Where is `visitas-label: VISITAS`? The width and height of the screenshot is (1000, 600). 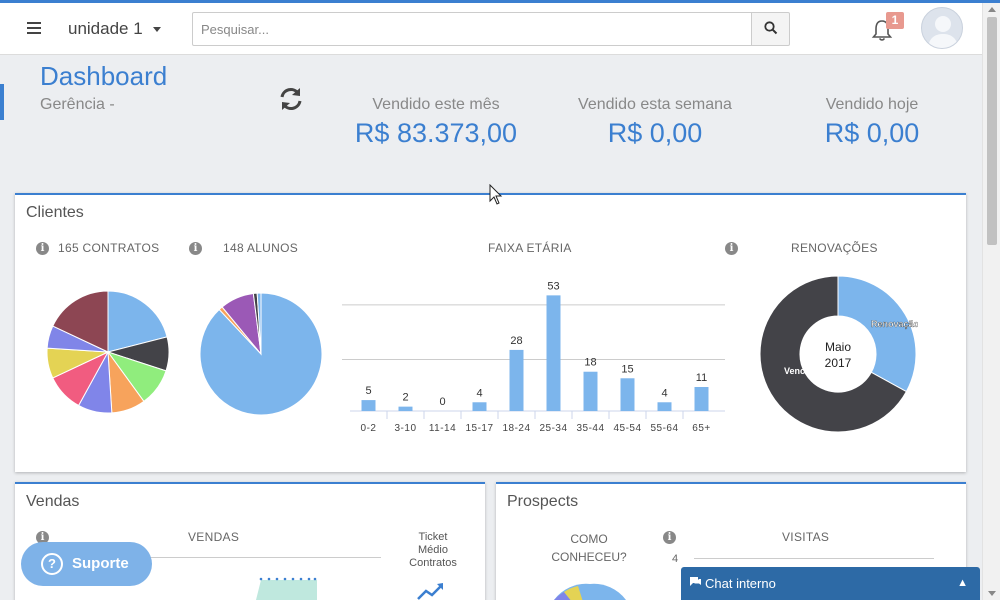
visitas-label: VISITAS is located at coordinates (806, 537).